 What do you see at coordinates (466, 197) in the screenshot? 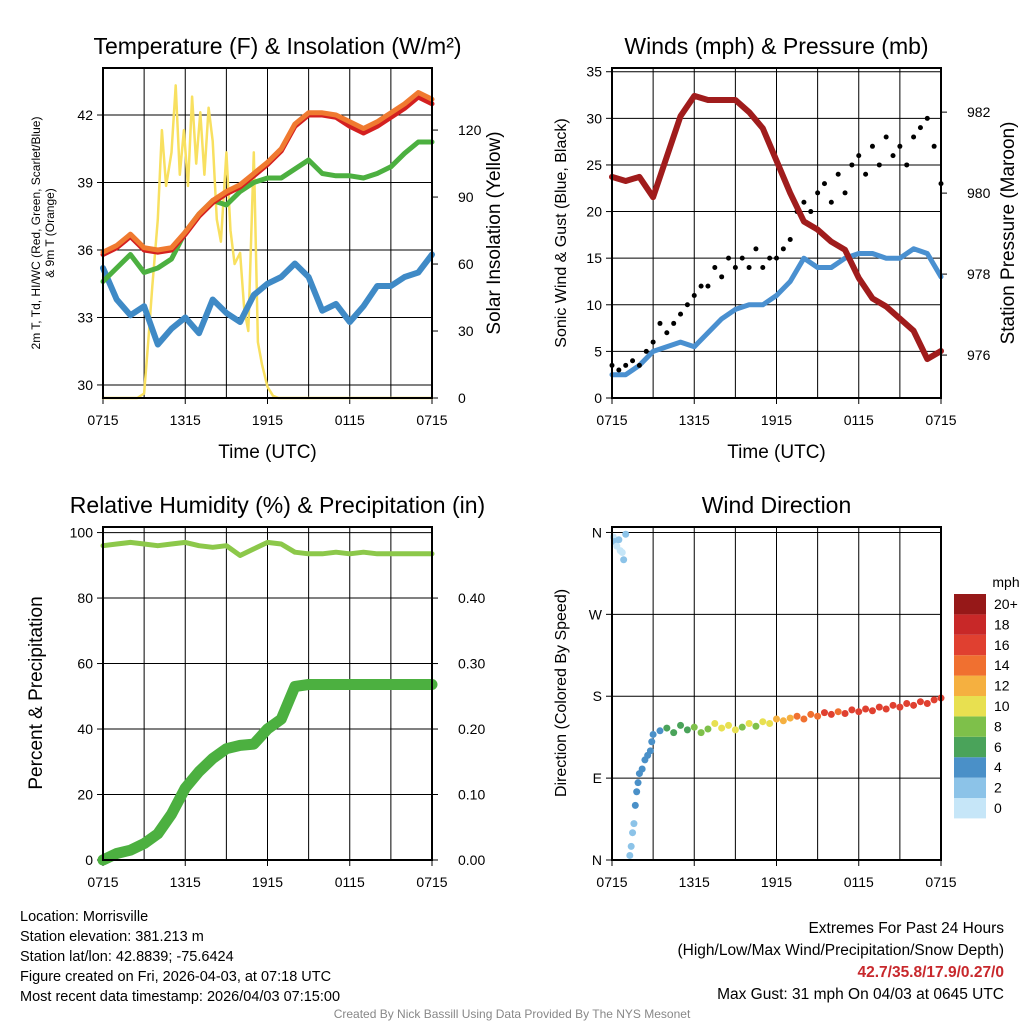
I see `y-right-tick-label: 90` at bounding box center [466, 197].